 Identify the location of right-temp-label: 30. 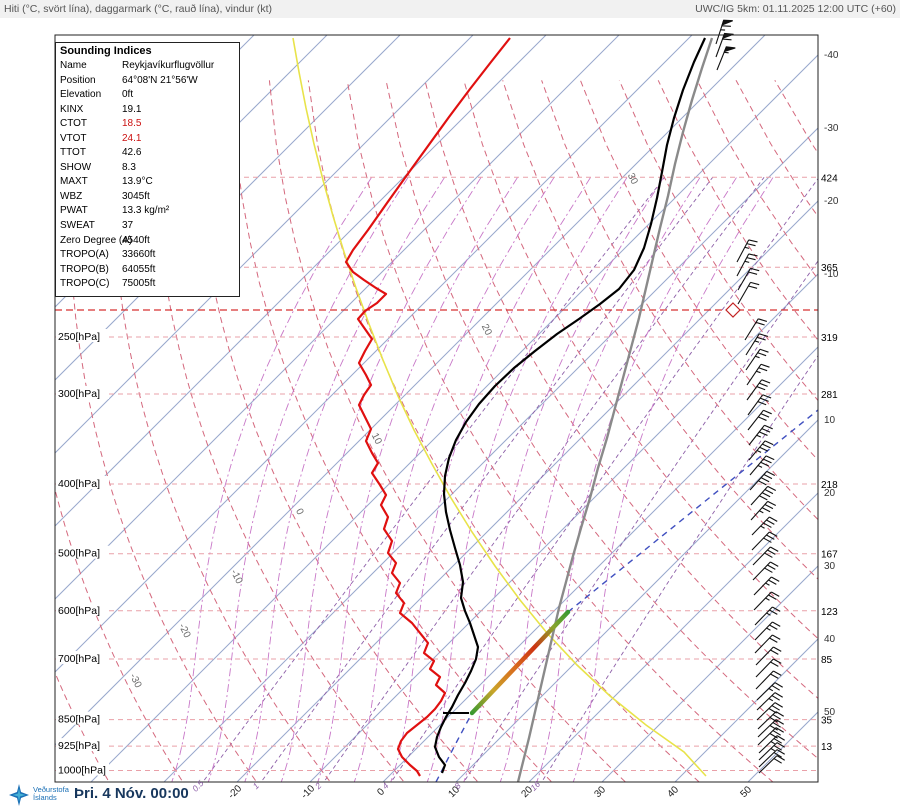
(830, 566).